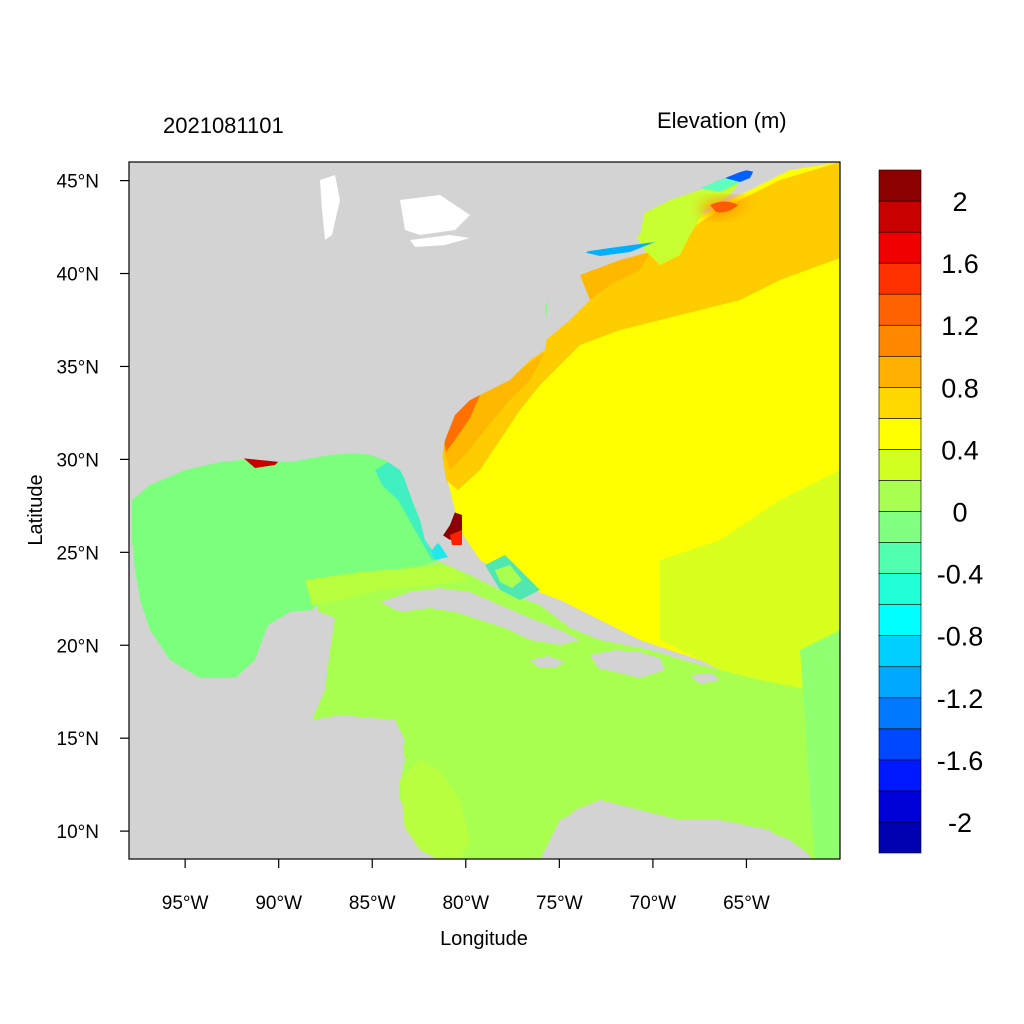 Image resolution: width=1024 pixels, height=1024 pixels. Describe the element at coordinates (508, 576) in the screenshot. I see `bahamas-bank-inner` at that location.